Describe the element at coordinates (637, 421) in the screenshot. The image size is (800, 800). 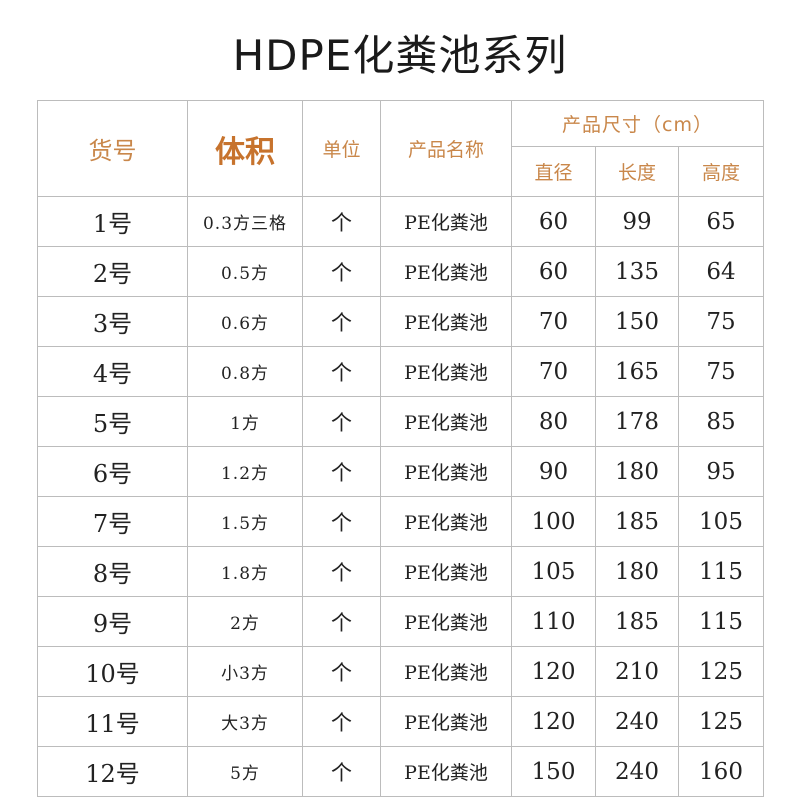
I see `cell-length: 178` at that location.